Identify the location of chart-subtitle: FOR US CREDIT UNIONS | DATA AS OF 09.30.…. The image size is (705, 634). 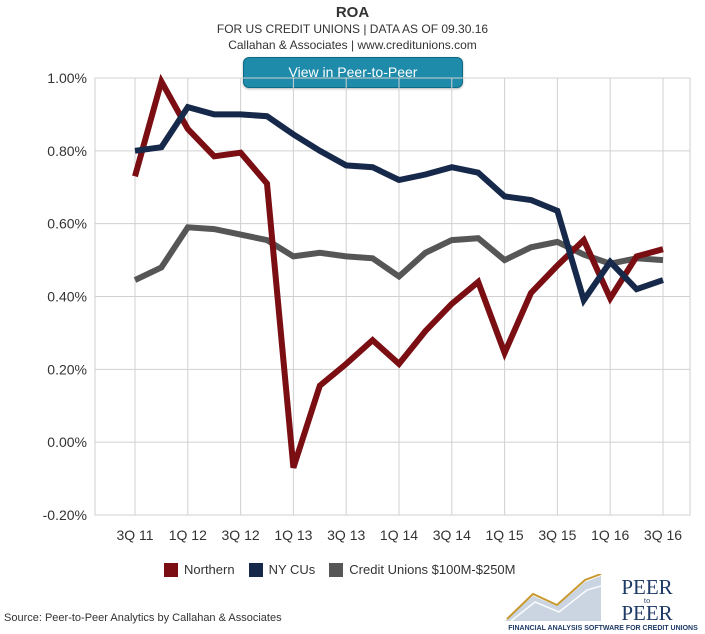
(352, 29).